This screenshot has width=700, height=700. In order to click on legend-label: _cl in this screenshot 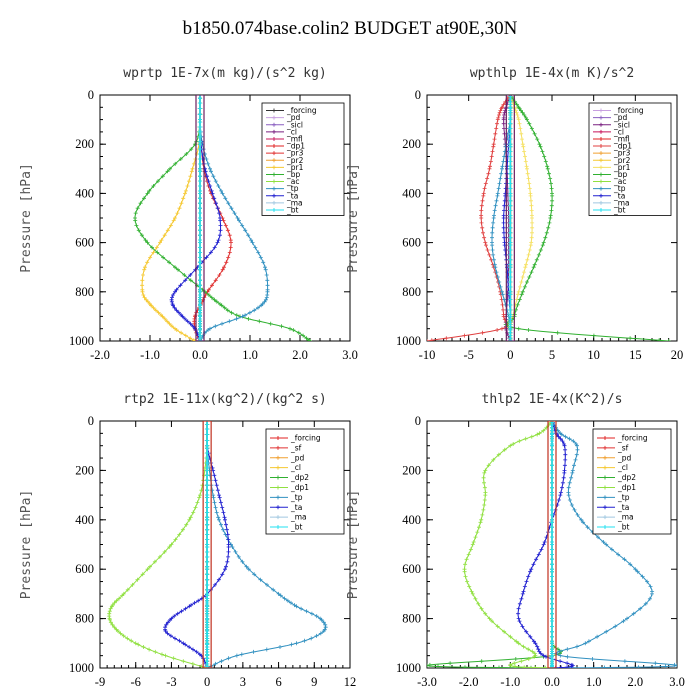, I will do `click(291, 131)`.